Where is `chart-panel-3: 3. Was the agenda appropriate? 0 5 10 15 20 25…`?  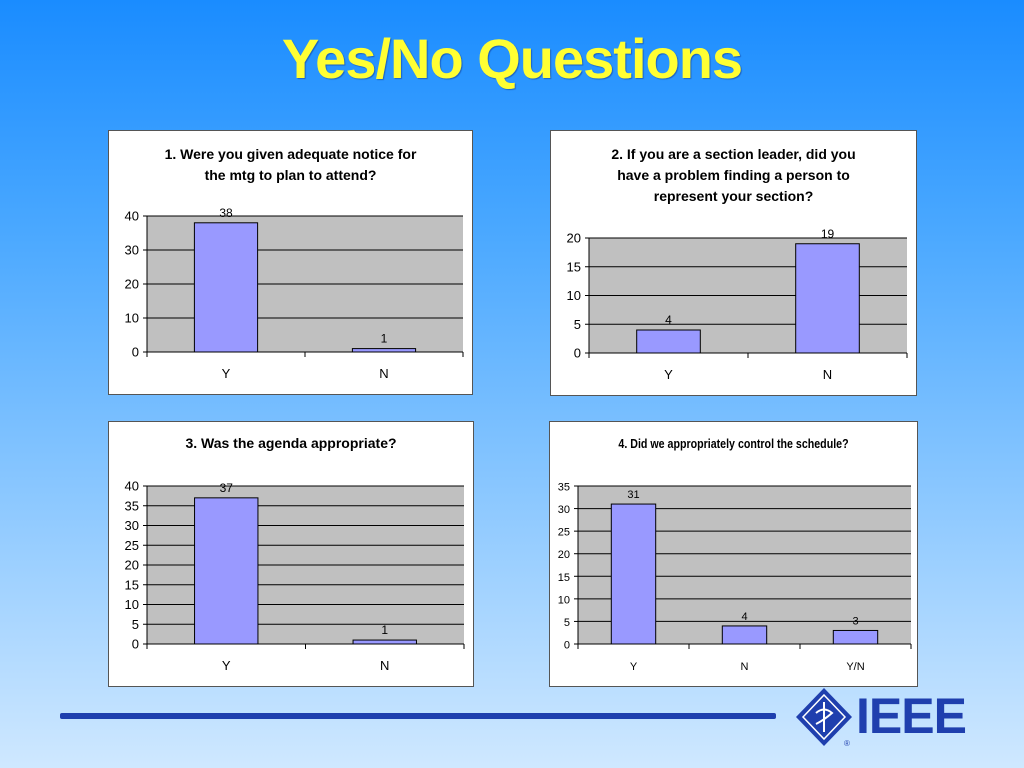
chart-panel-3: 3. Was the agenda appropriate? 0 5 10 15 20 25… is located at coordinates (291, 554).